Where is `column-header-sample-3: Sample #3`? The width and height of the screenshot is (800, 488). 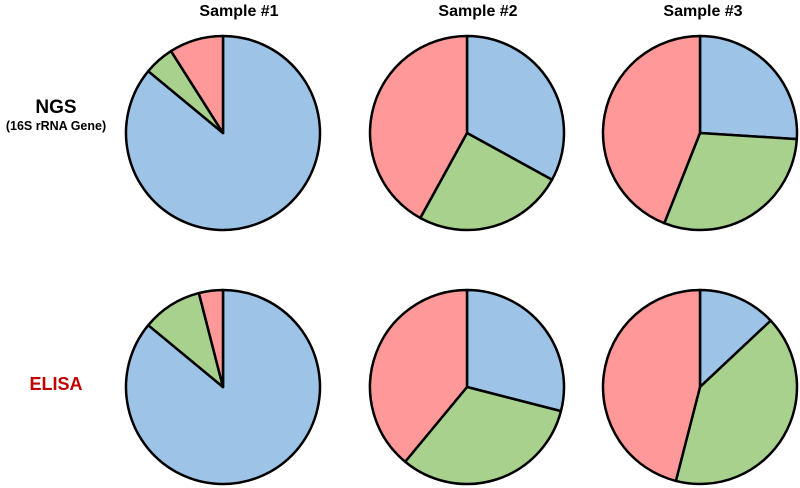
column-header-sample-3: Sample #3 is located at coordinates (703, 11).